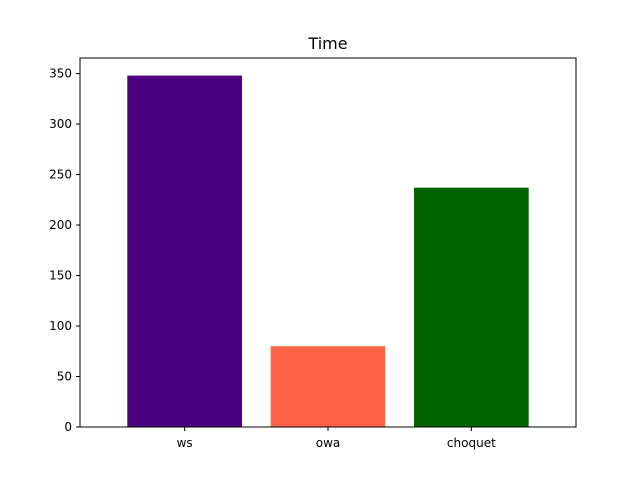 This screenshot has height=480, width=640. Describe the element at coordinates (60, 175) in the screenshot. I see `y-tick-label-250: 250` at that location.